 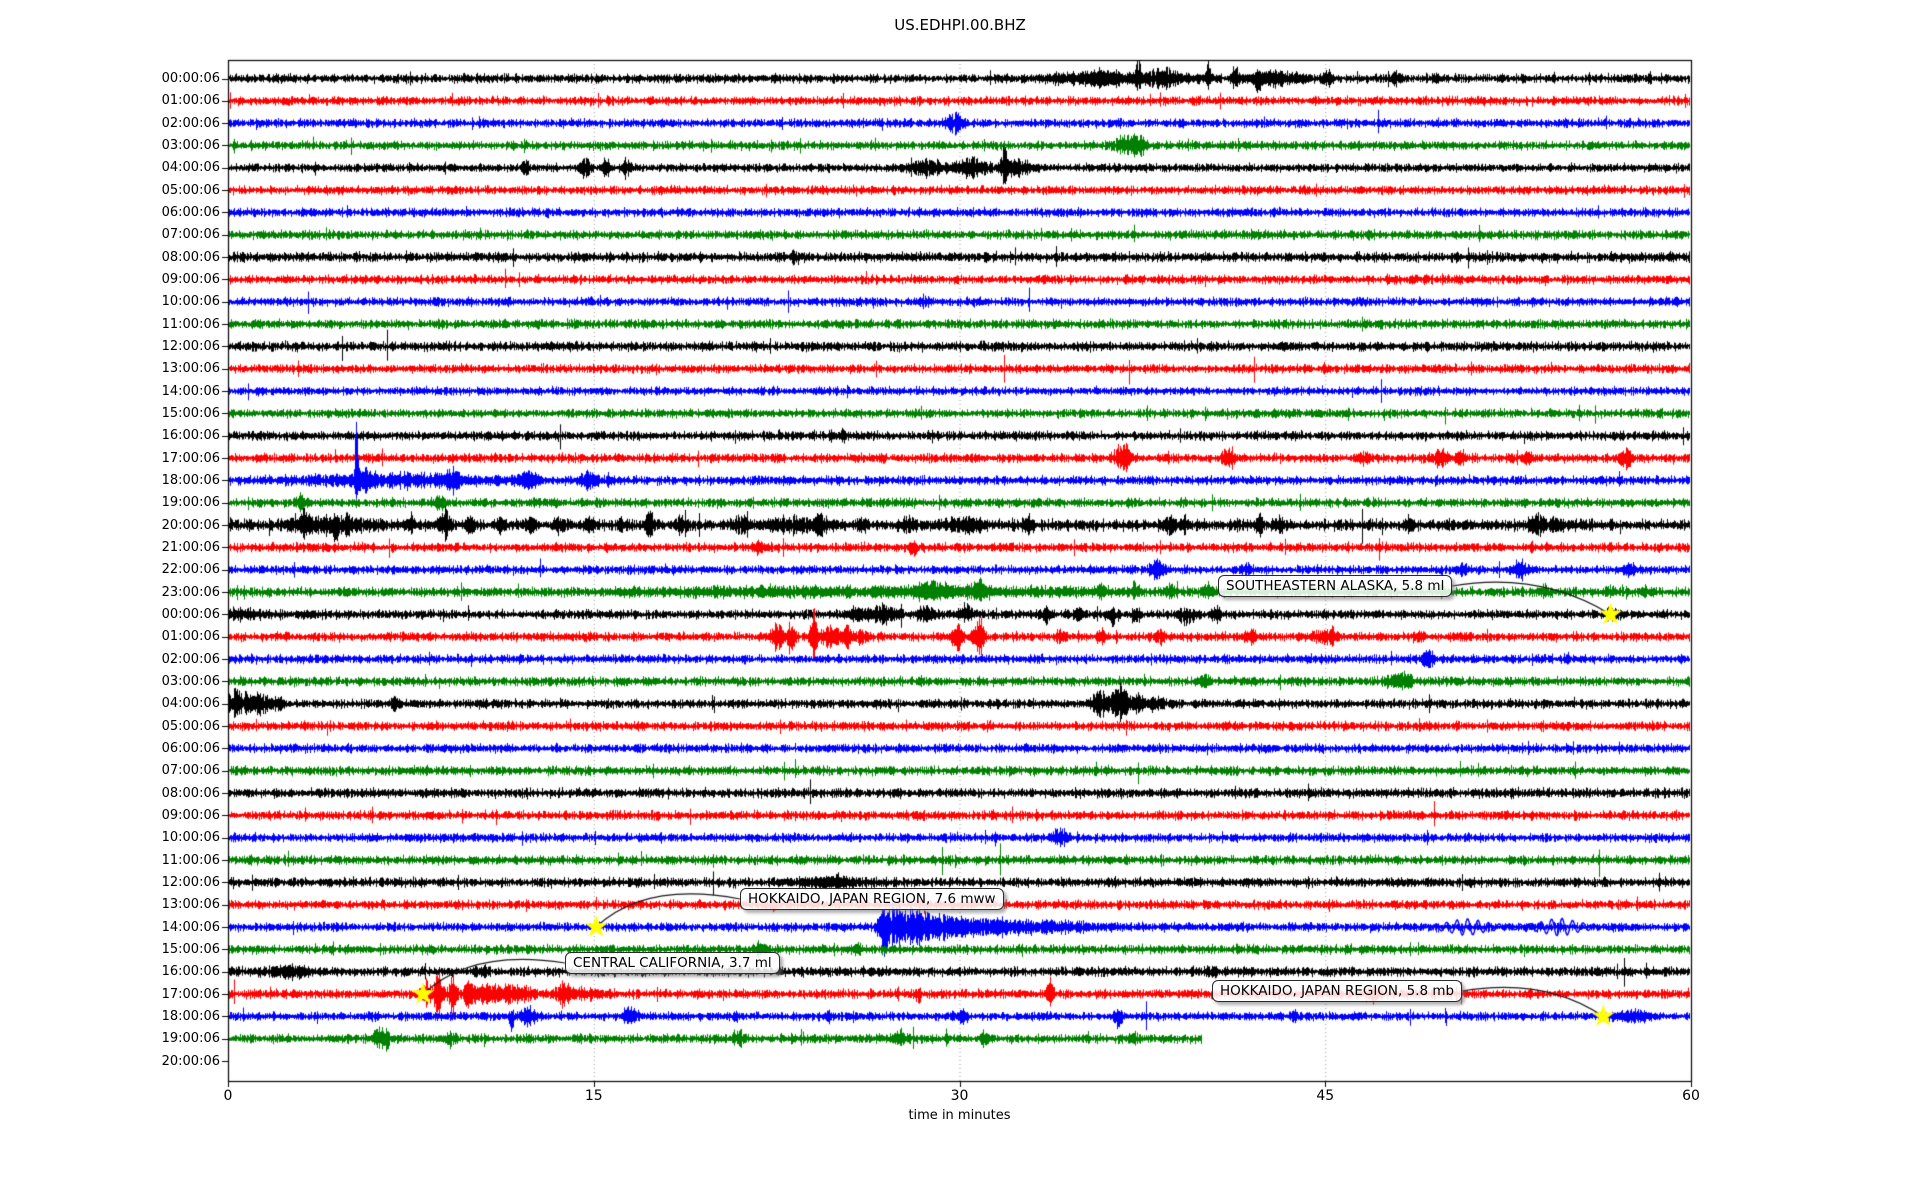 What do you see at coordinates (960, 25) in the screenshot?
I see `page-title: US.EDHPI.00.BHZ` at bounding box center [960, 25].